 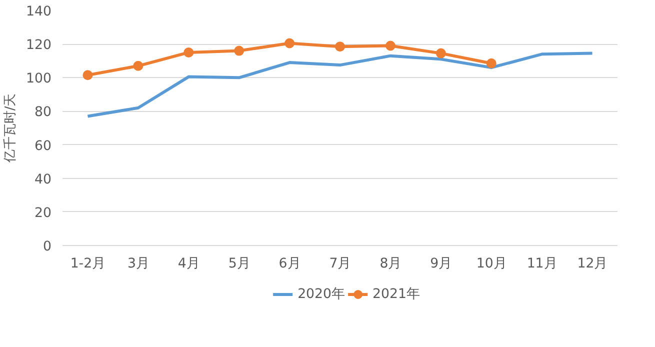 I want to click on x-tick-label: 9月, so click(x=441, y=264).